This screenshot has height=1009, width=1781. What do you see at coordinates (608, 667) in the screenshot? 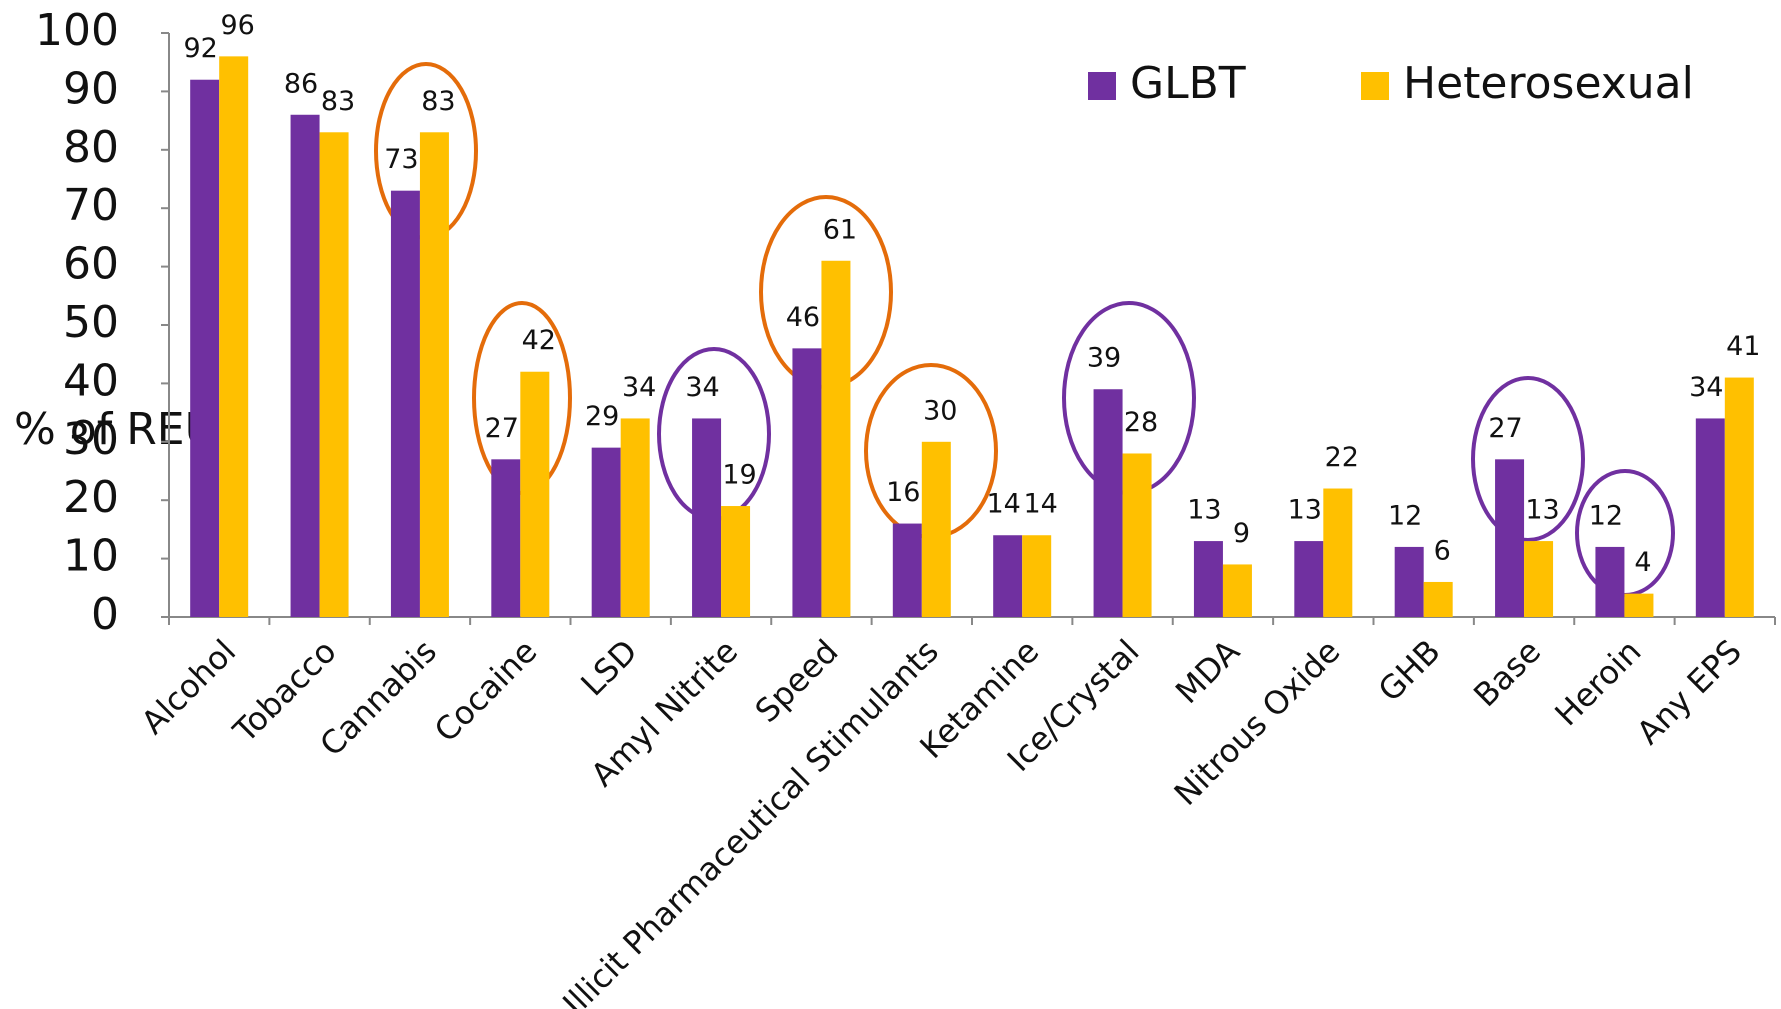
I see `x-tick-label: LSD` at bounding box center [608, 667].